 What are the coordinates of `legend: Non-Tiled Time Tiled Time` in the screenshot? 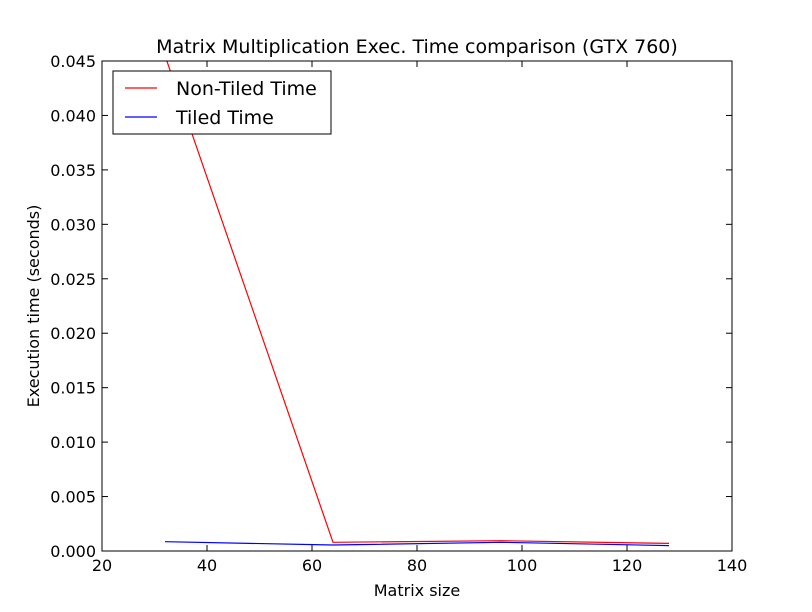 It's located at (222, 102).